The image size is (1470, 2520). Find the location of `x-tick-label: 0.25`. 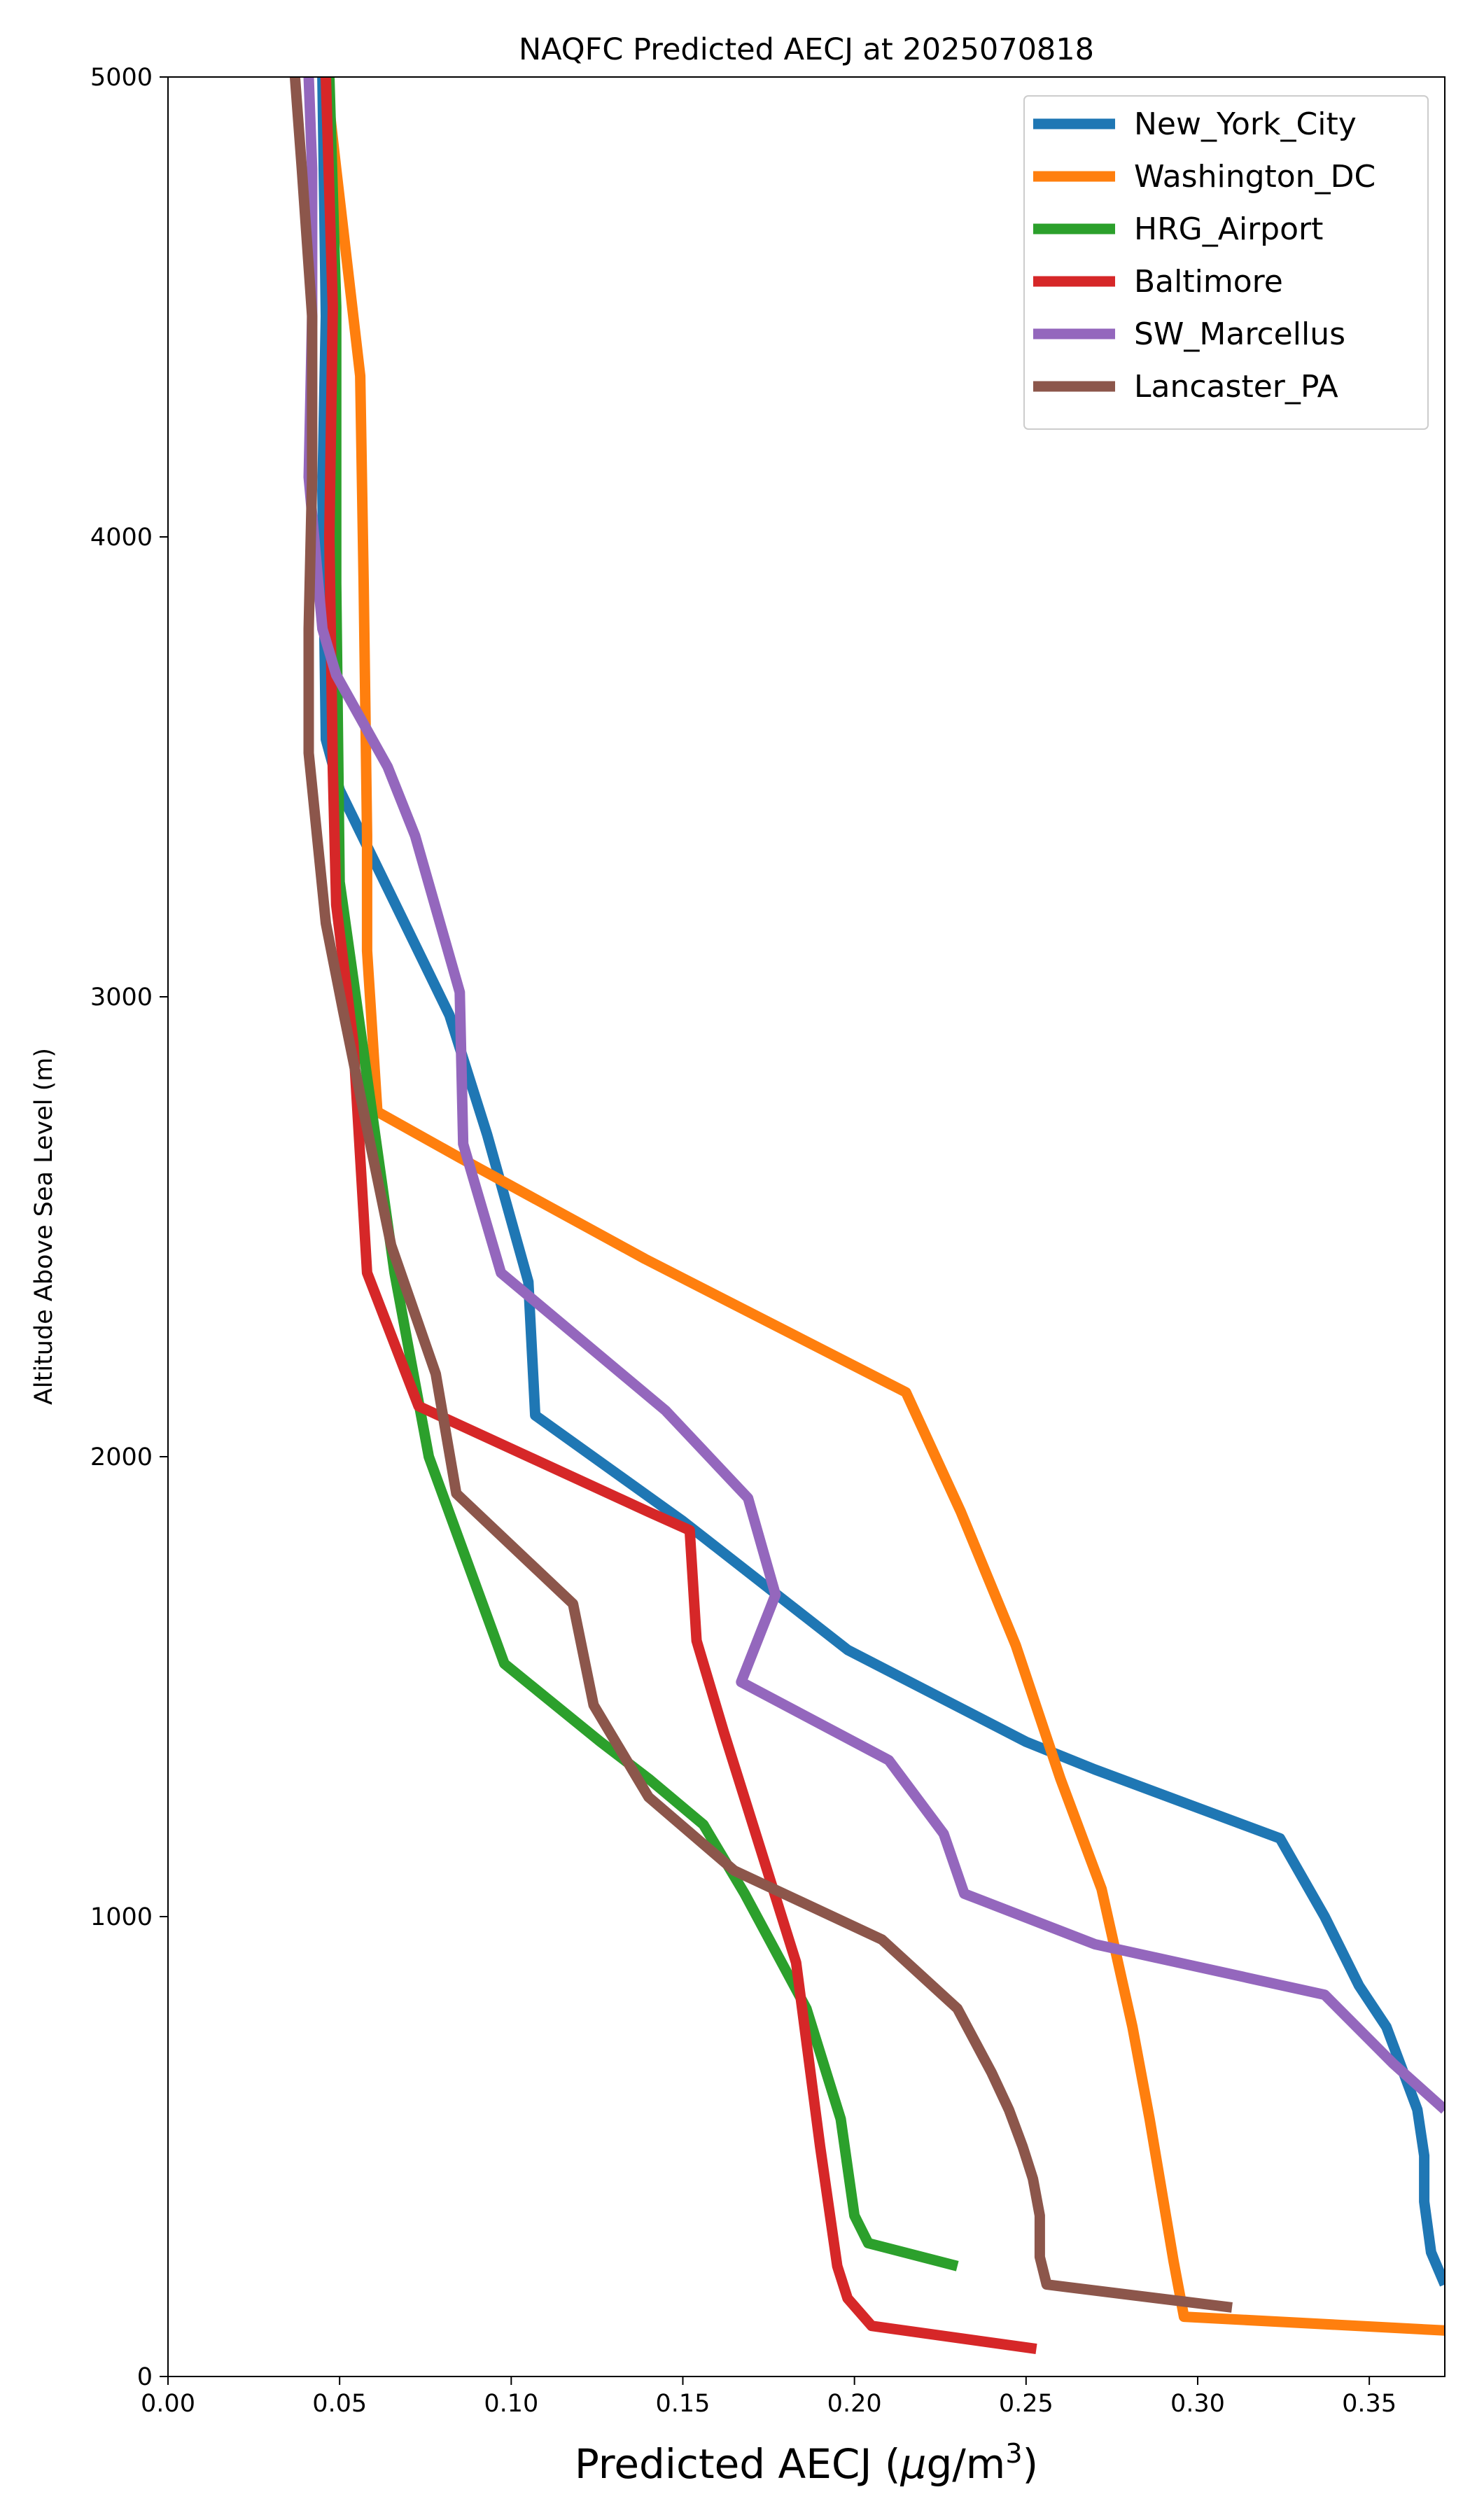

x-tick-label: 0.25 is located at coordinates (1026, 2404).